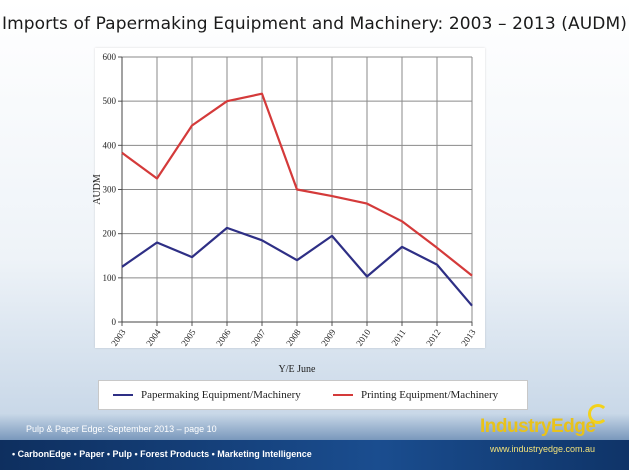 The image size is (629, 470). I want to click on logo-ring-icon, so click(598, 414).